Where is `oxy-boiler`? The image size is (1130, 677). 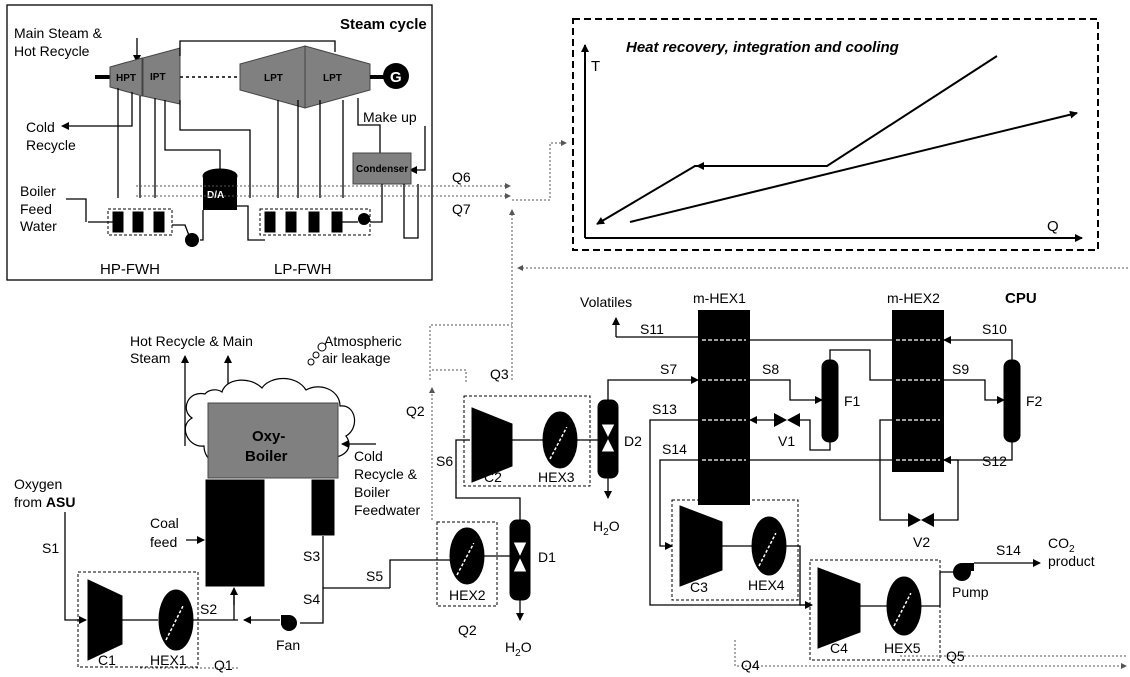
oxy-boiler is located at coordinates (273, 440).